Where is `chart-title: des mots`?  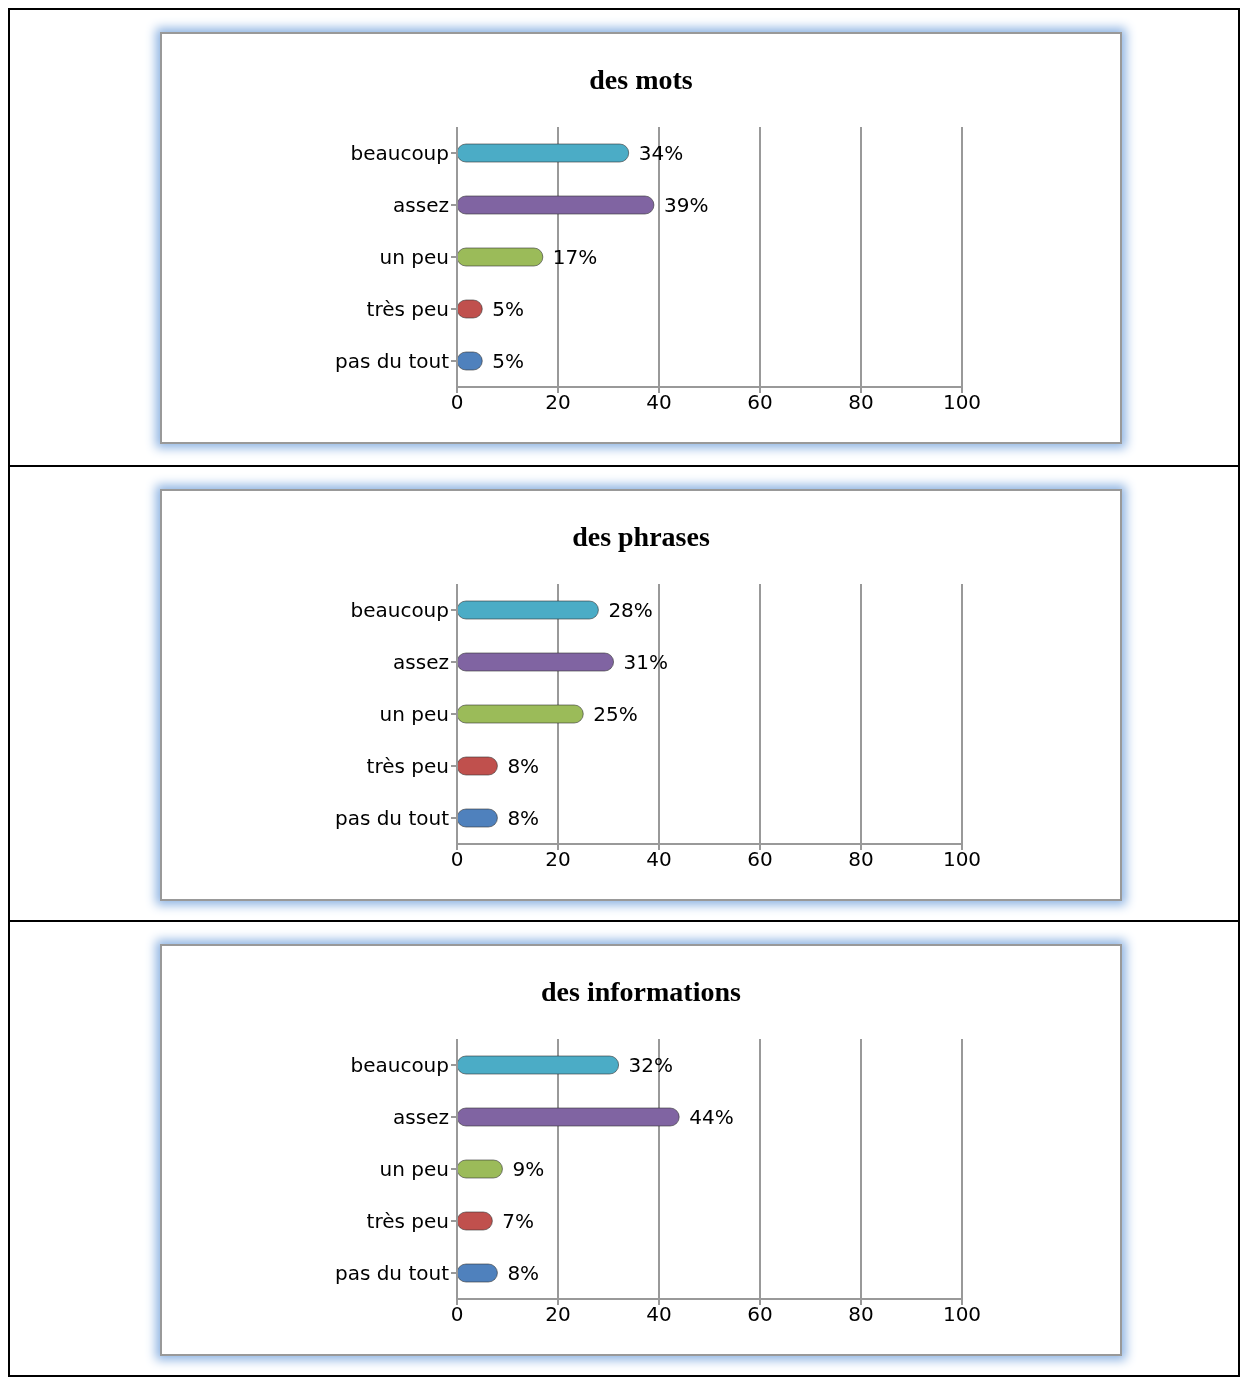
chart-title: des mots is located at coordinates (641, 80).